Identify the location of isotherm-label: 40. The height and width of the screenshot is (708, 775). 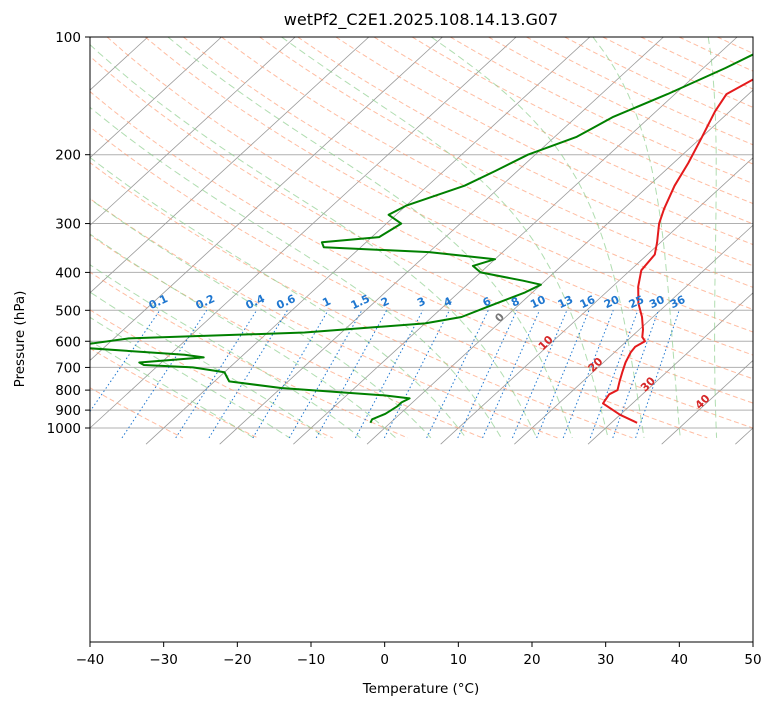
(703, 402).